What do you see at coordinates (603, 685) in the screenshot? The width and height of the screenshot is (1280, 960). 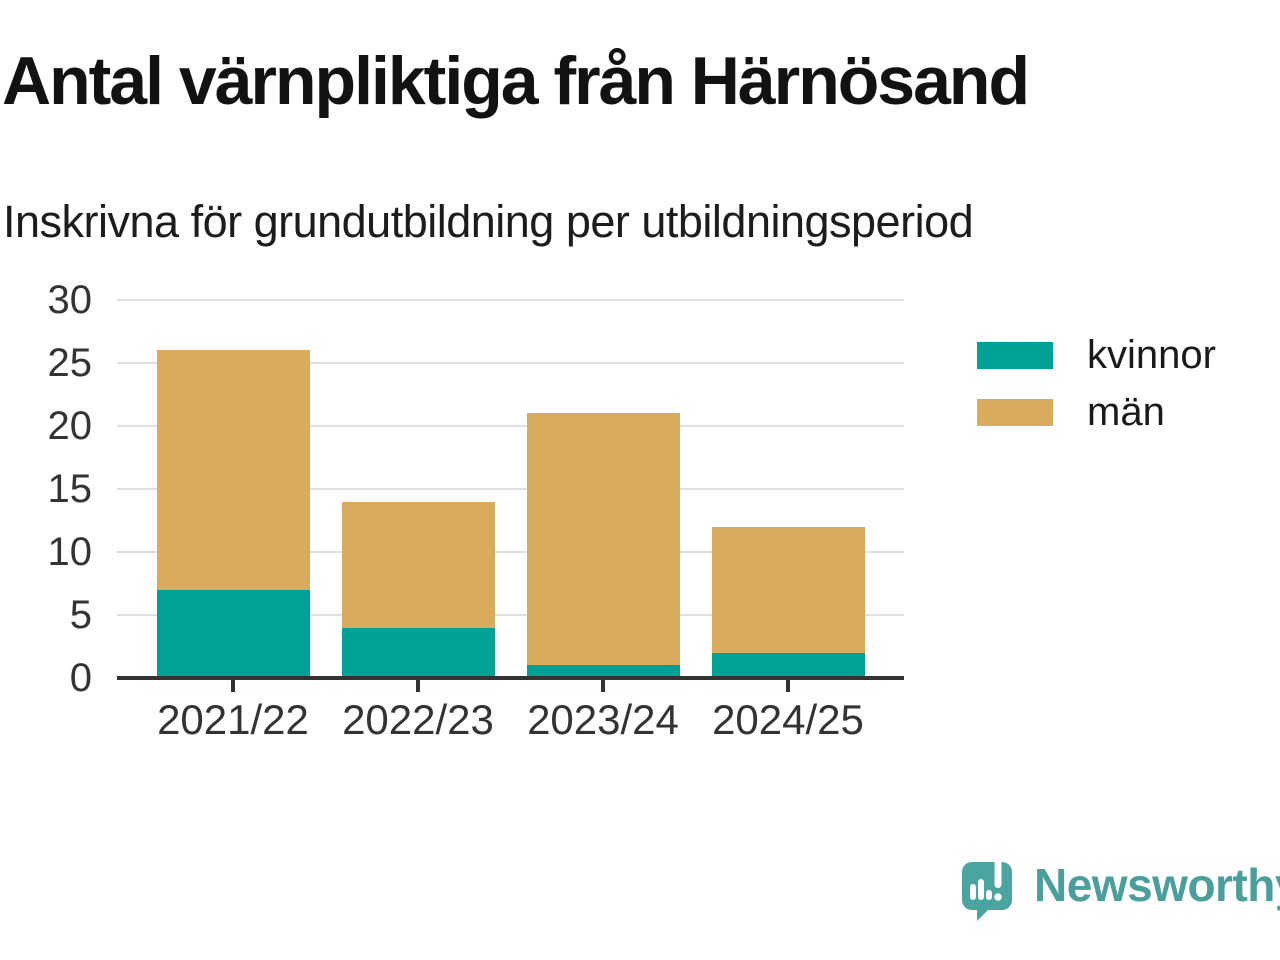 I see `x-axis-tick-2023/24` at bounding box center [603, 685].